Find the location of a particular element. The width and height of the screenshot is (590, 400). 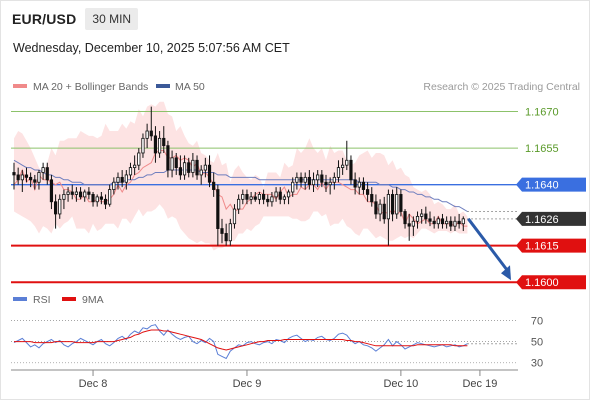

pivot-price-tag is located at coordinates (551, 184).